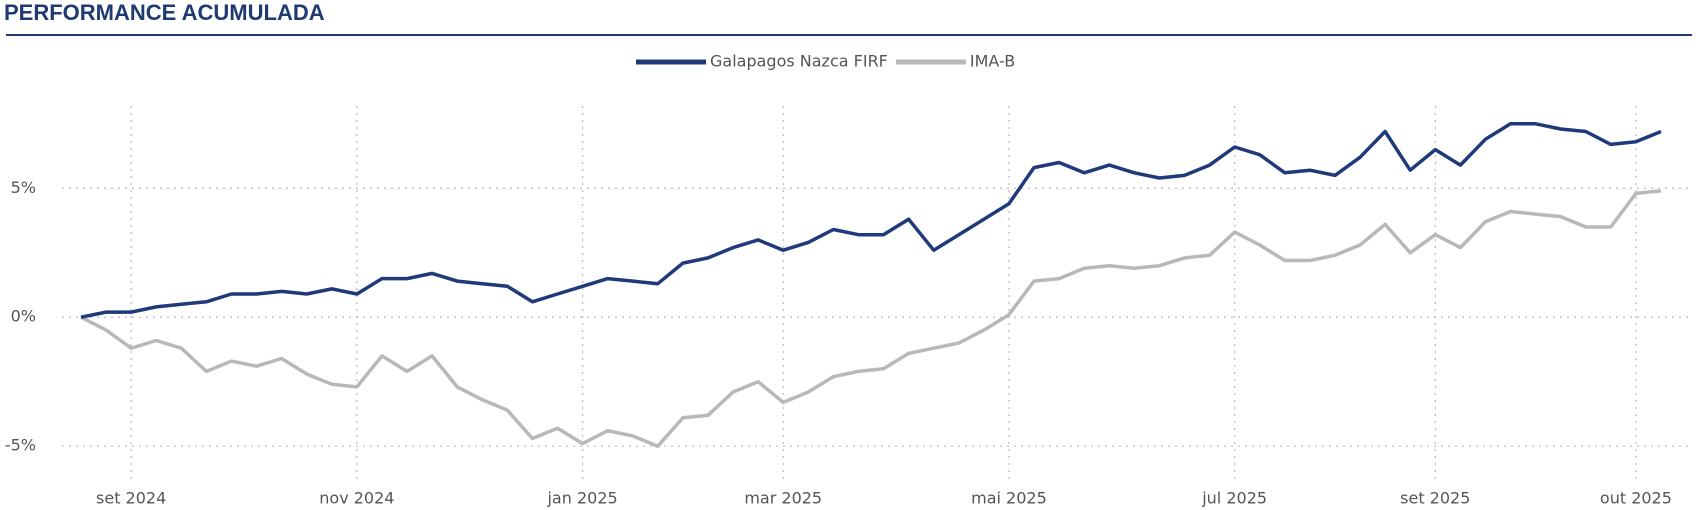  What do you see at coordinates (23, 316) in the screenshot?
I see `y-tick-label: 0%` at bounding box center [23, 316].